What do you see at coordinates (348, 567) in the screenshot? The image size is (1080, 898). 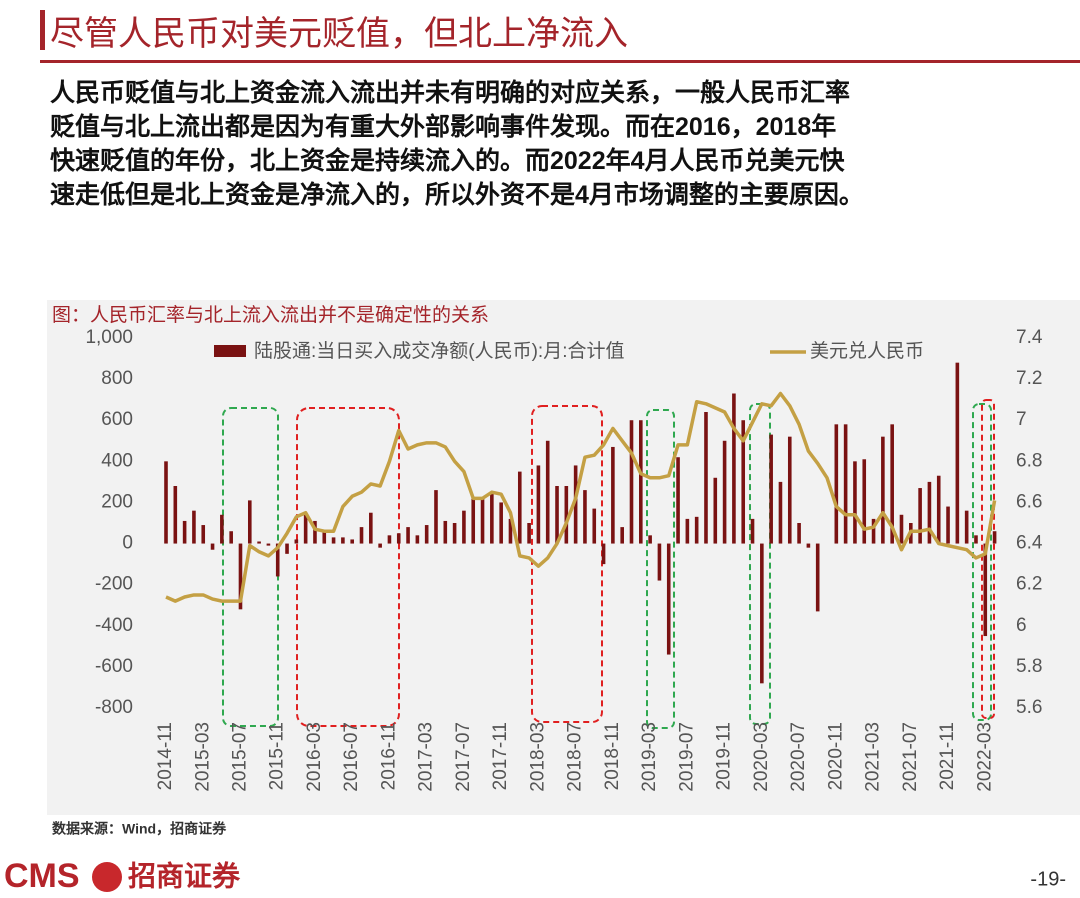 I see `highlight-box` at bounding box center [348, 567].